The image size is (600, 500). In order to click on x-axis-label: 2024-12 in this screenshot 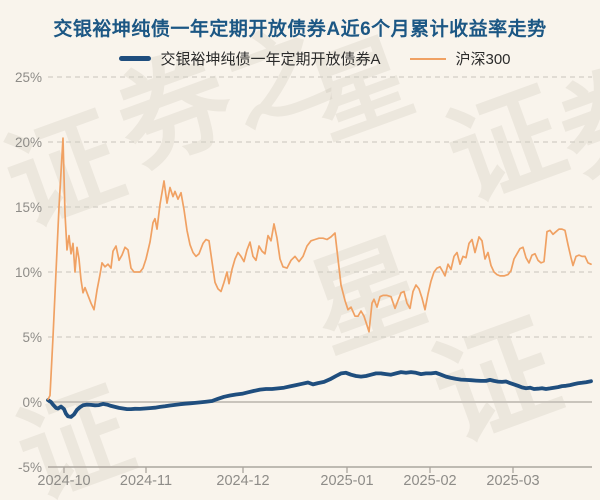, I will do `click(242, 481)`.